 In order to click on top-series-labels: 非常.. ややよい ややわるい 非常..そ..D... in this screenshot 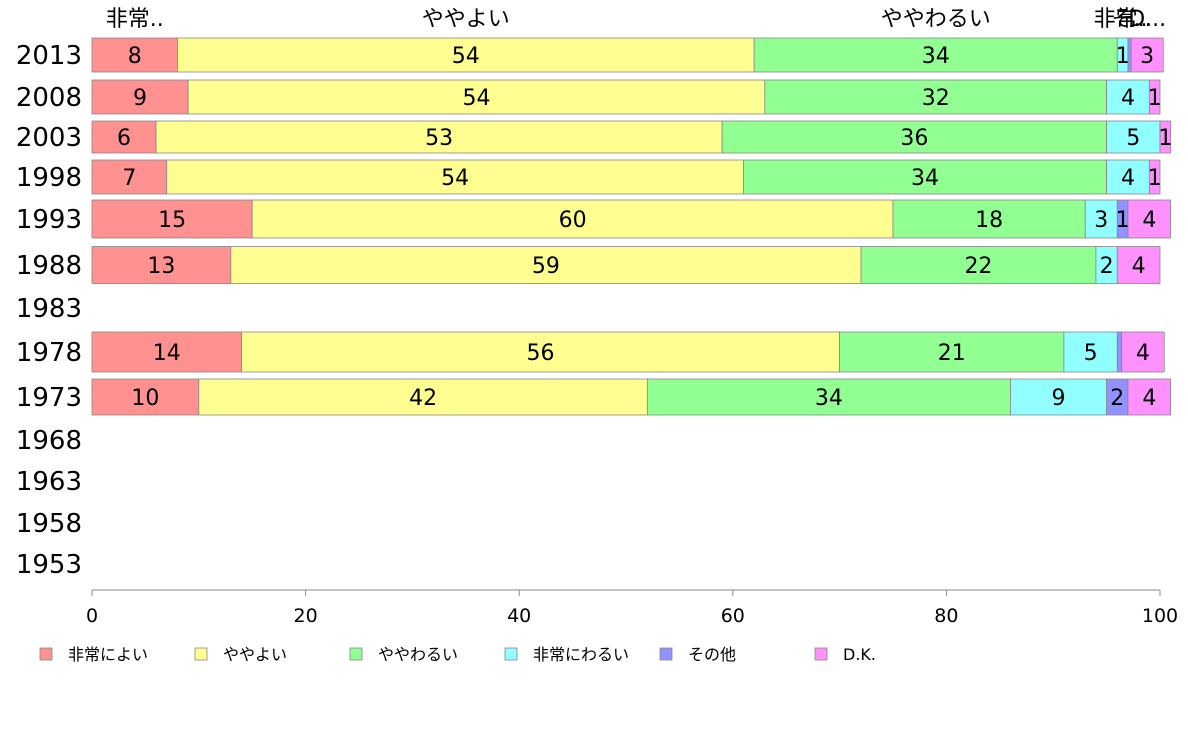, I will do `click(636, 19)`.